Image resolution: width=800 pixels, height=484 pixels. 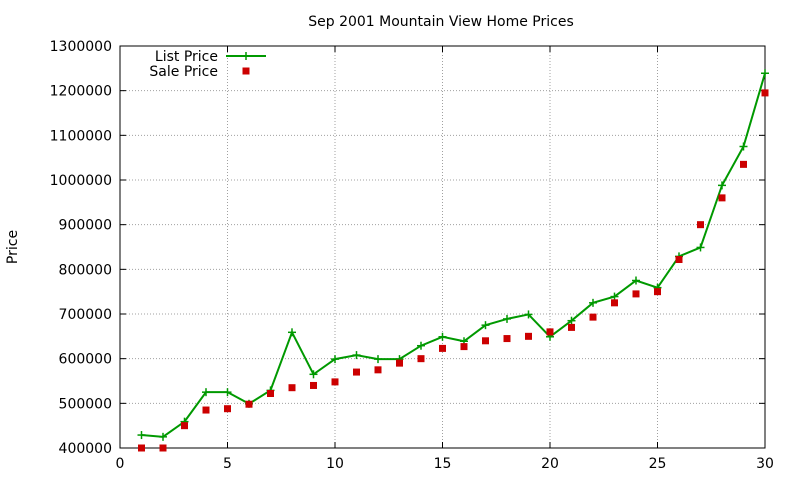 What do you see at coordinates (120, 464) in the screenshot?
I see `x-tick-label: 0` at bounding box center [120, 464].